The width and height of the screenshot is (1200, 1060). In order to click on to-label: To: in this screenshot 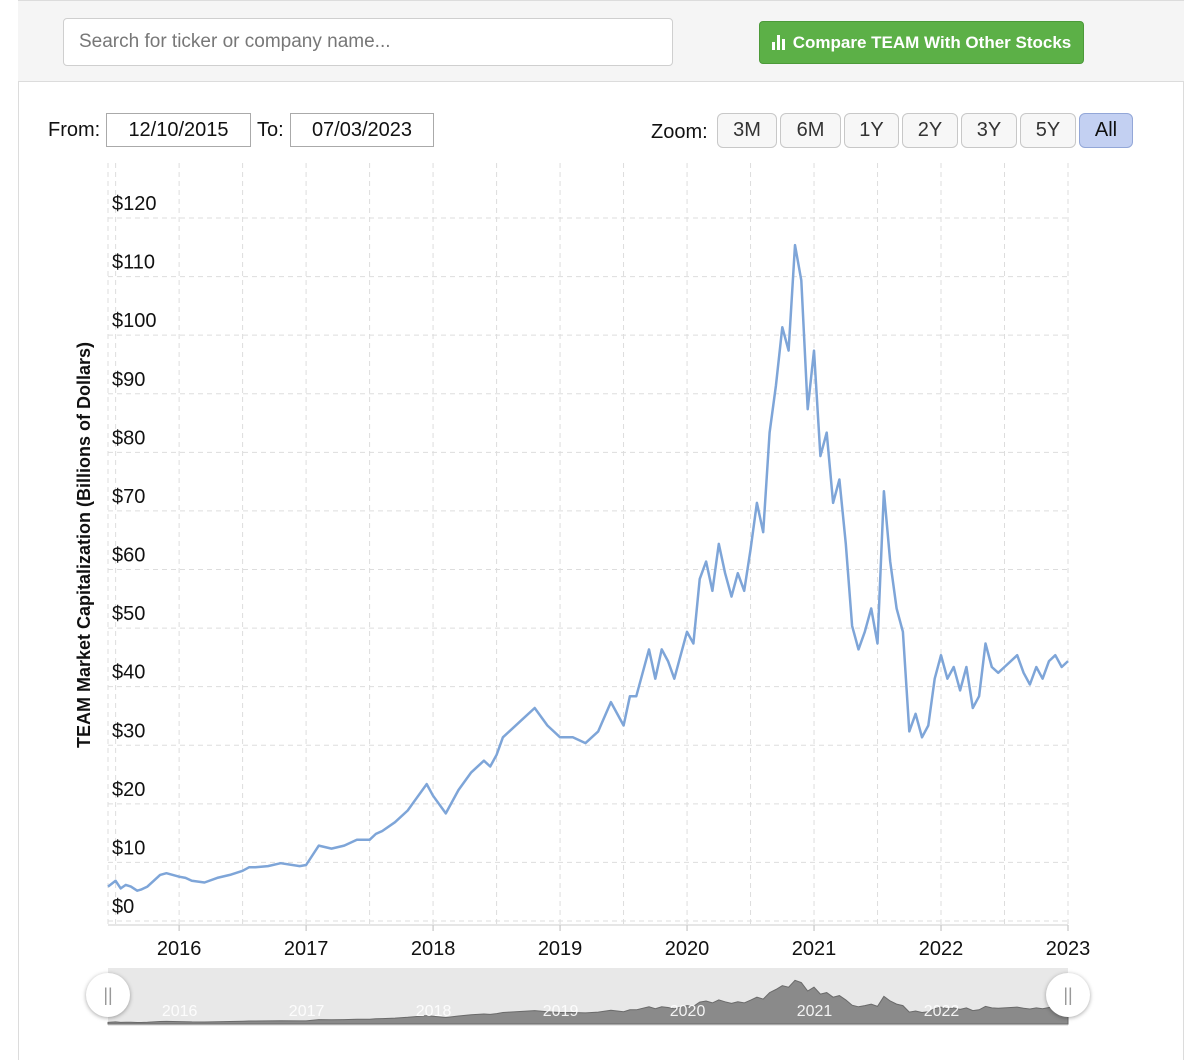, I will do `click(270, 130)`.